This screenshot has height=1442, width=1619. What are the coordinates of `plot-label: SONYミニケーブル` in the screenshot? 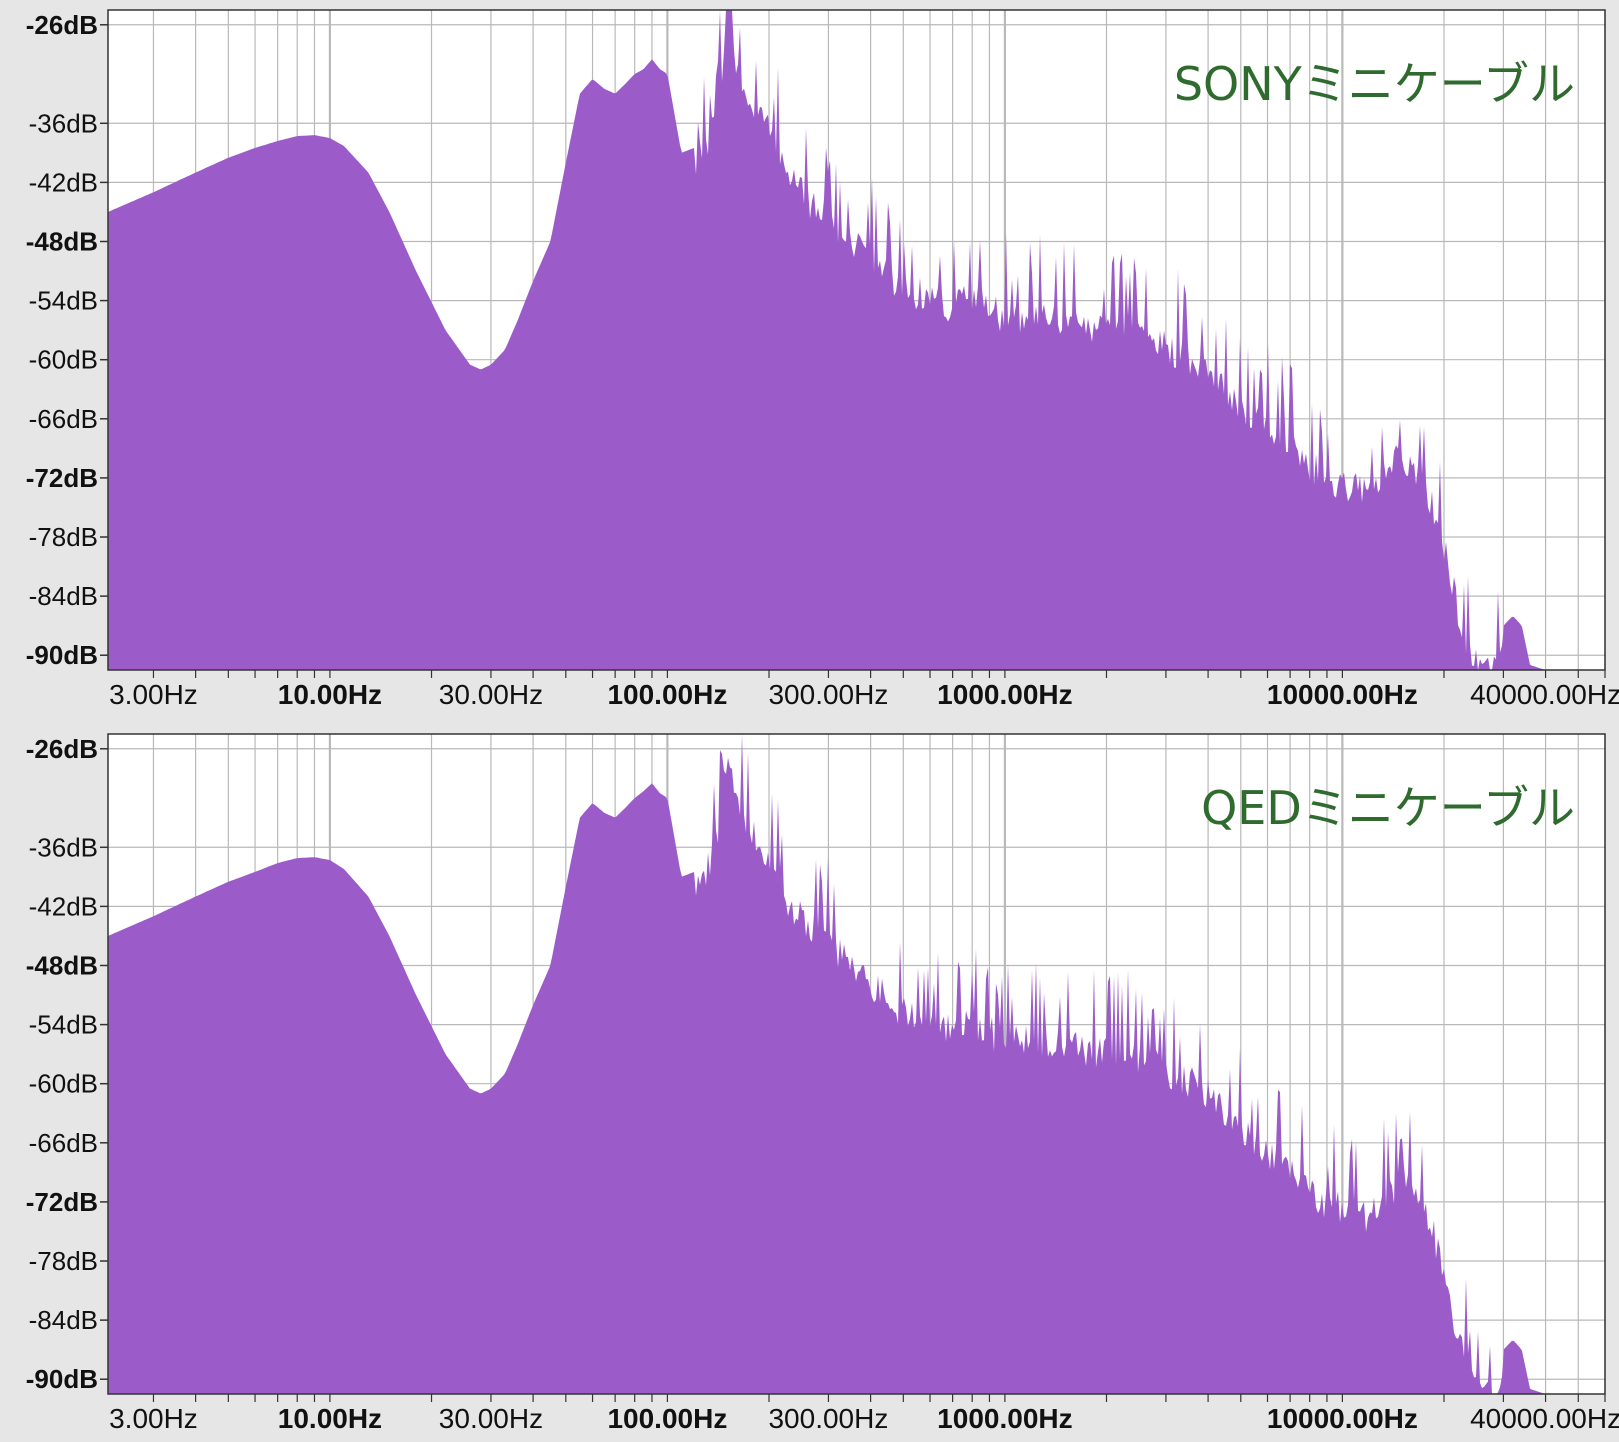 It's located at (1374, 84).